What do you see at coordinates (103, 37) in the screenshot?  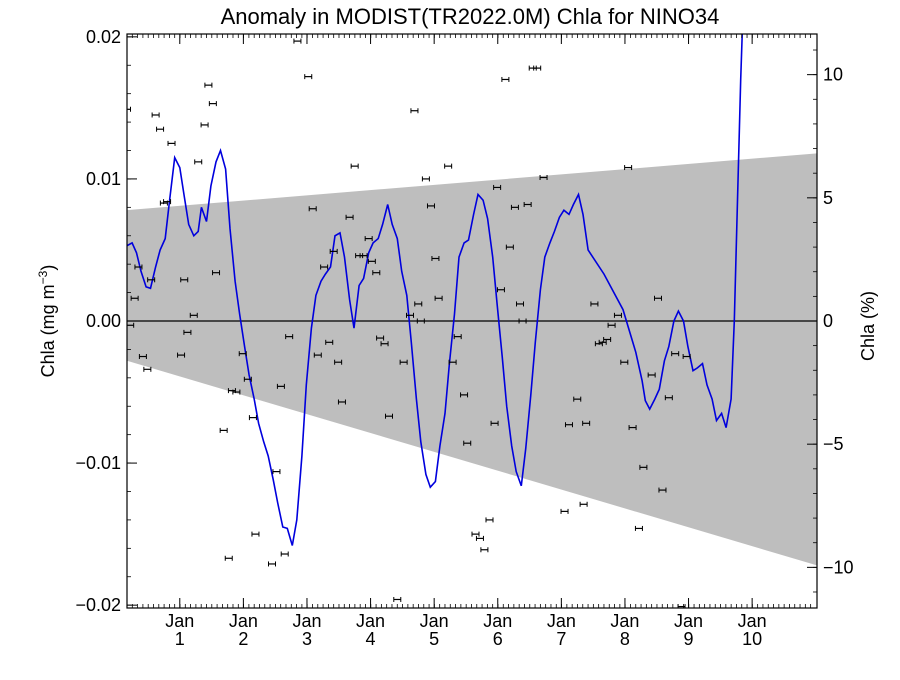 I see `y-left-tick-label: 0.02` at bounding box center [103, 37].